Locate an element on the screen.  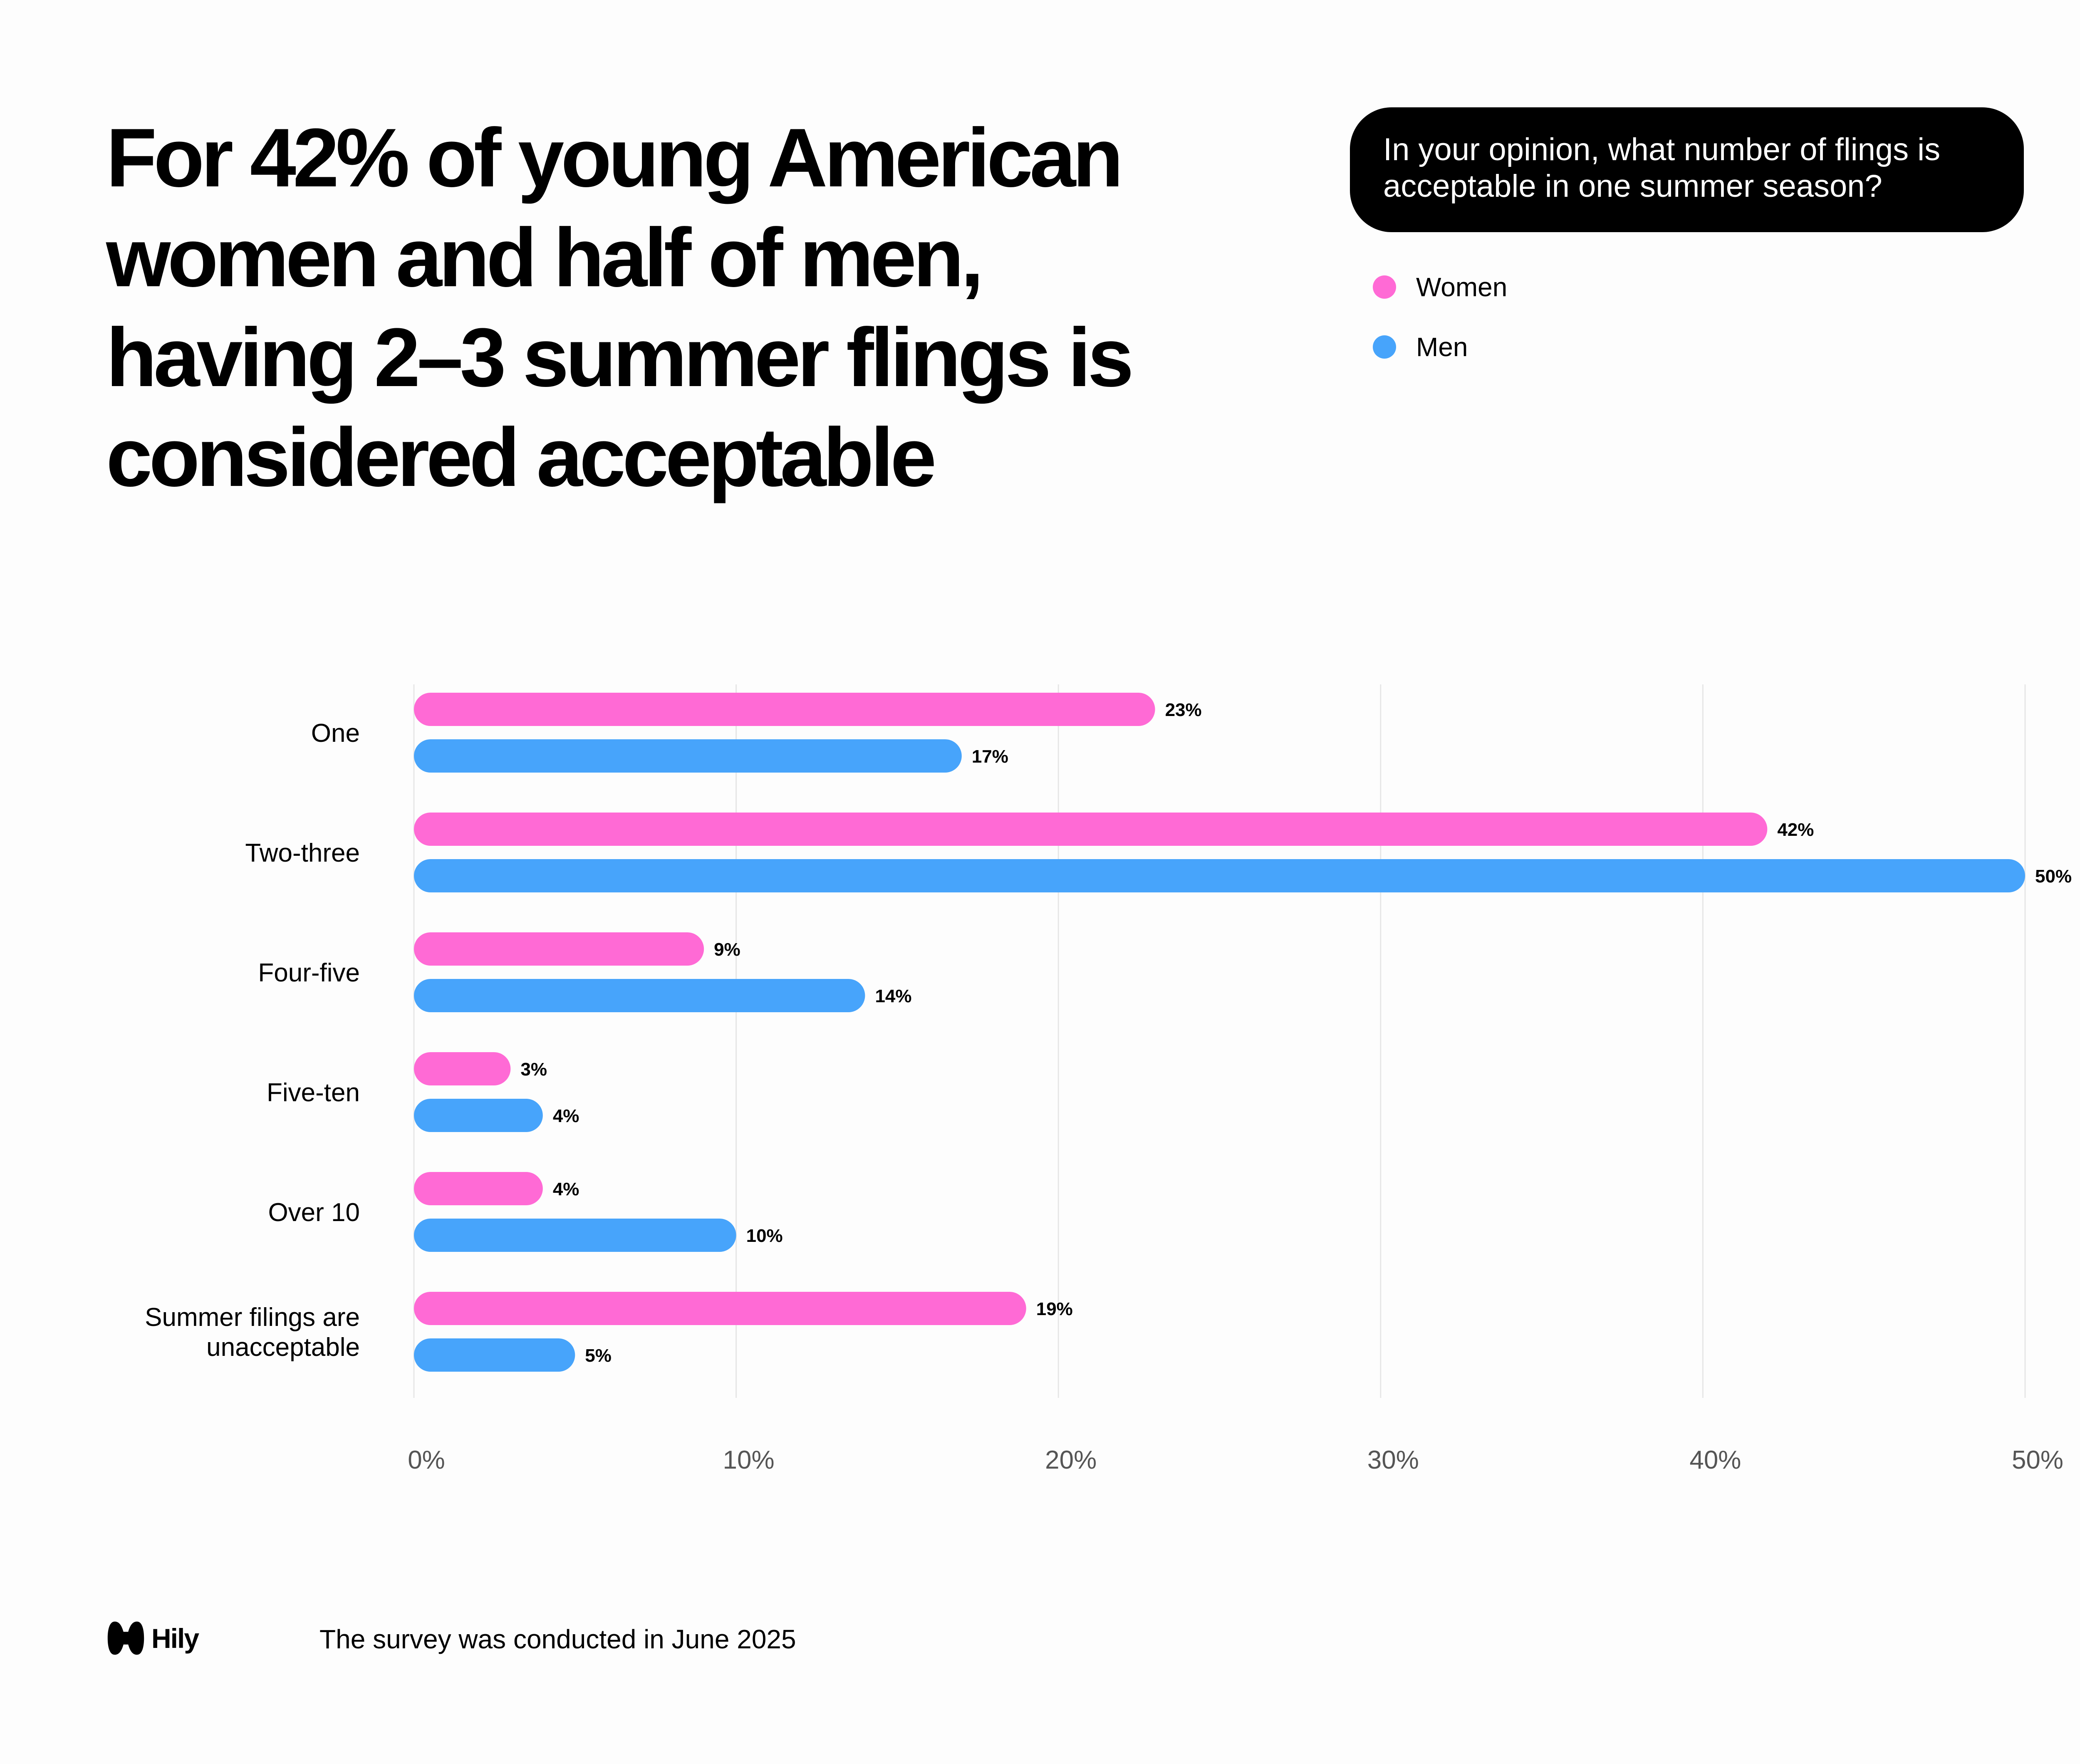
category-label-line: unacceptable is located at coordinates (283, 1348).